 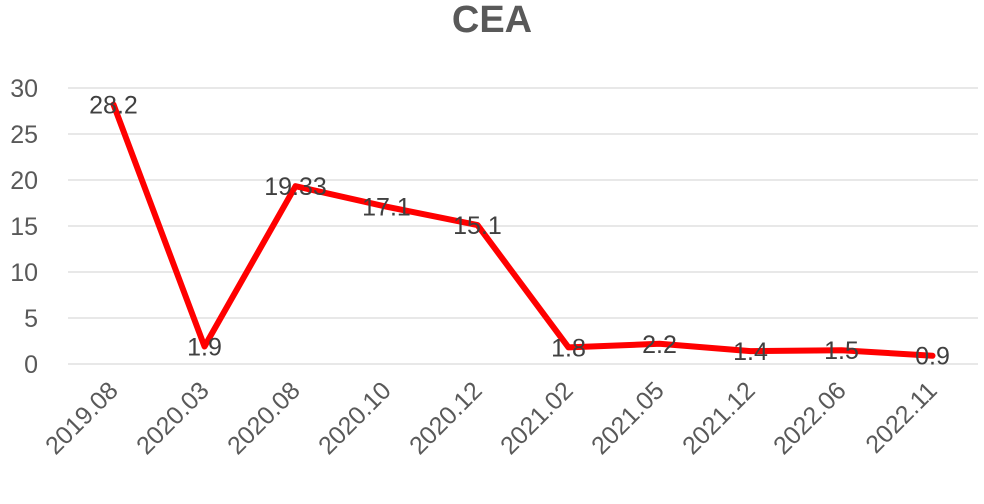 I want to click on x-tick-label: 2021.02, so click(x=537, y=418).